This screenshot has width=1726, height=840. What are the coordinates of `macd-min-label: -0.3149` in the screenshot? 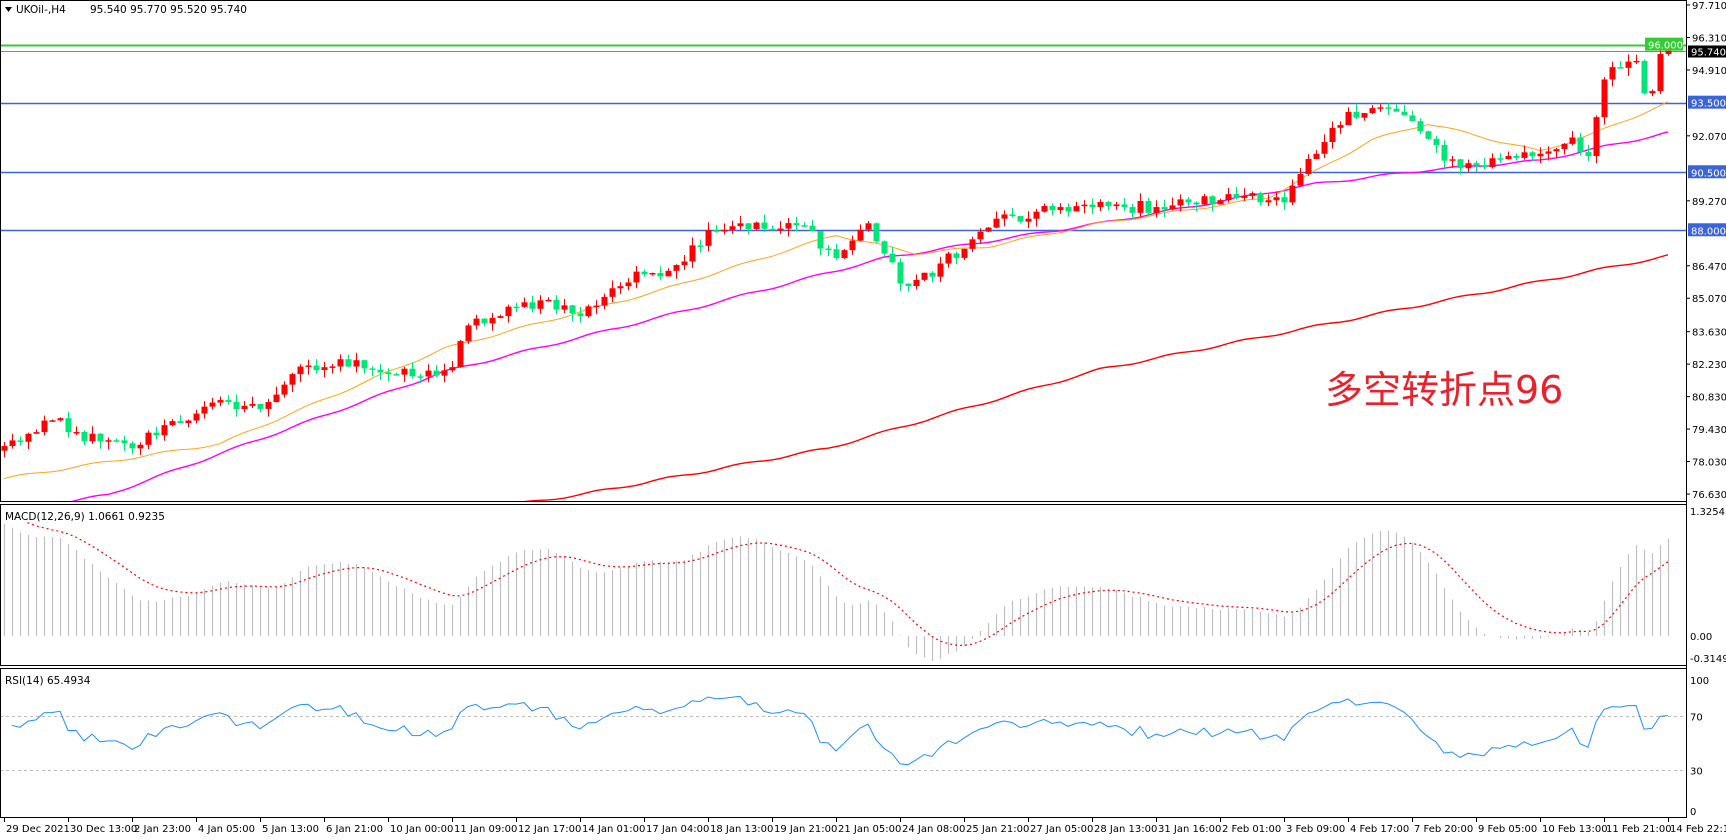 It's located at (1708, 659).